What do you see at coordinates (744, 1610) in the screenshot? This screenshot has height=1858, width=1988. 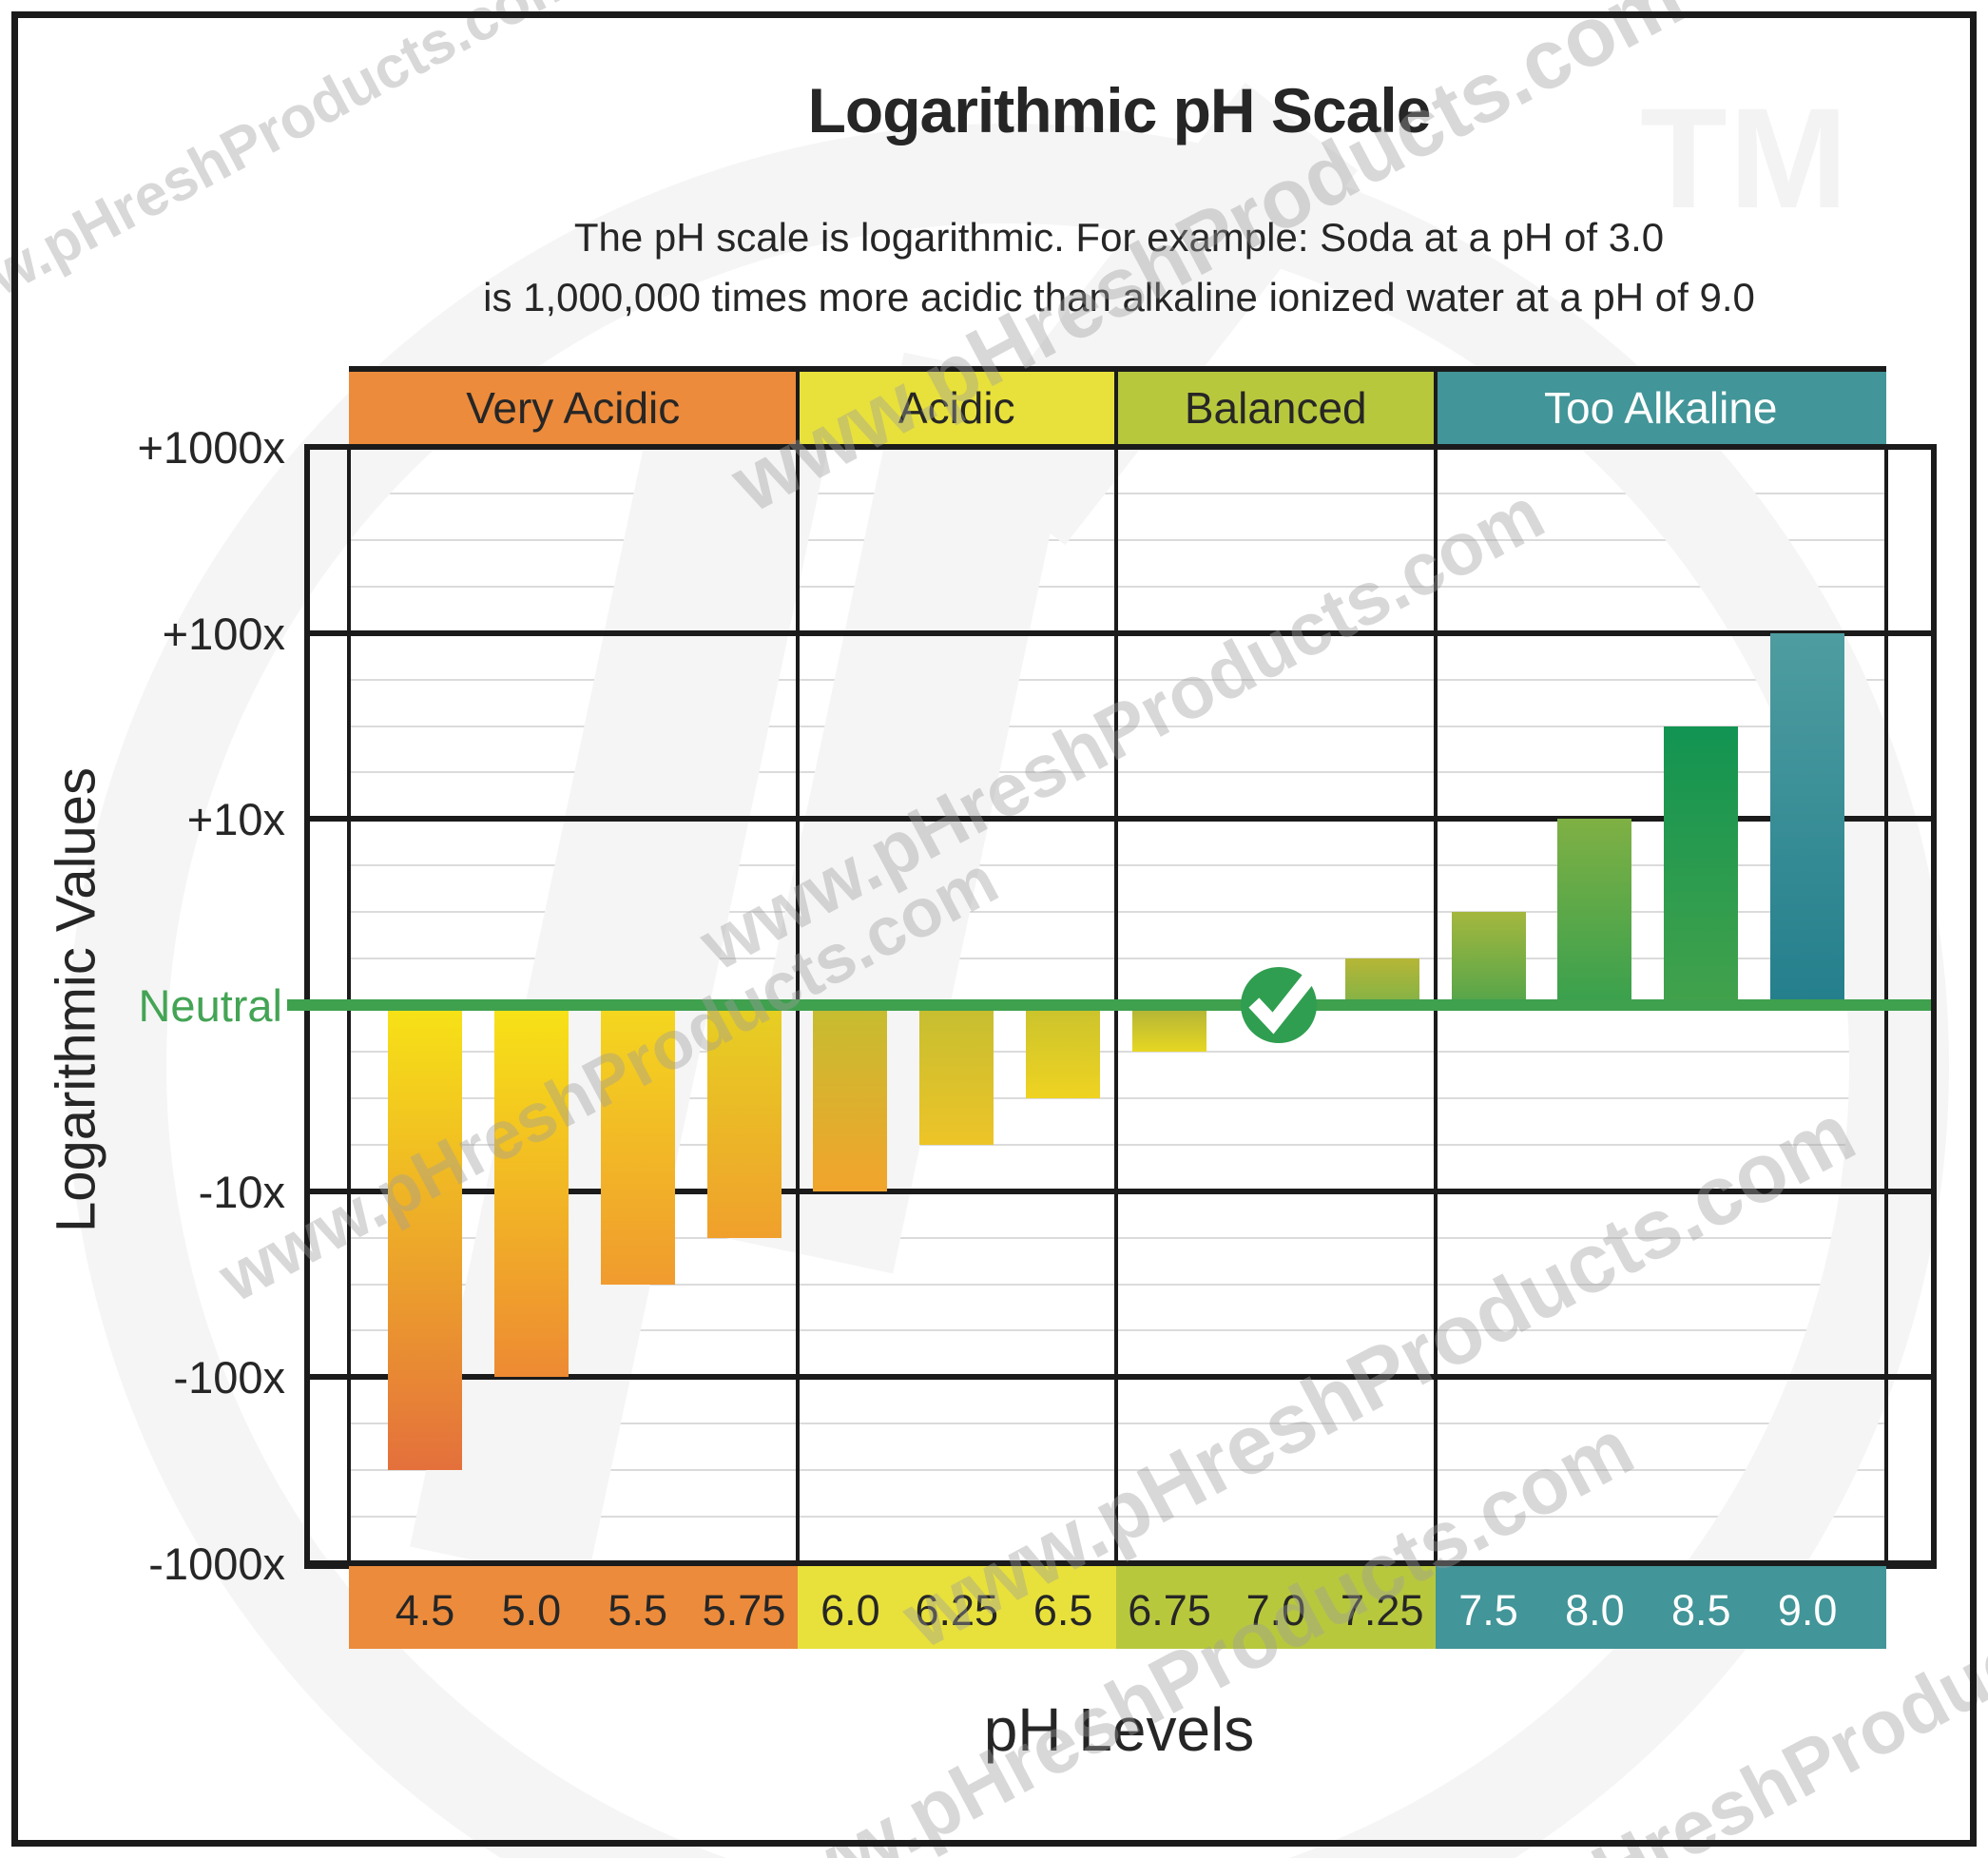 I see `x-tick-label: 5.75` at bounding box center [744, 1610].